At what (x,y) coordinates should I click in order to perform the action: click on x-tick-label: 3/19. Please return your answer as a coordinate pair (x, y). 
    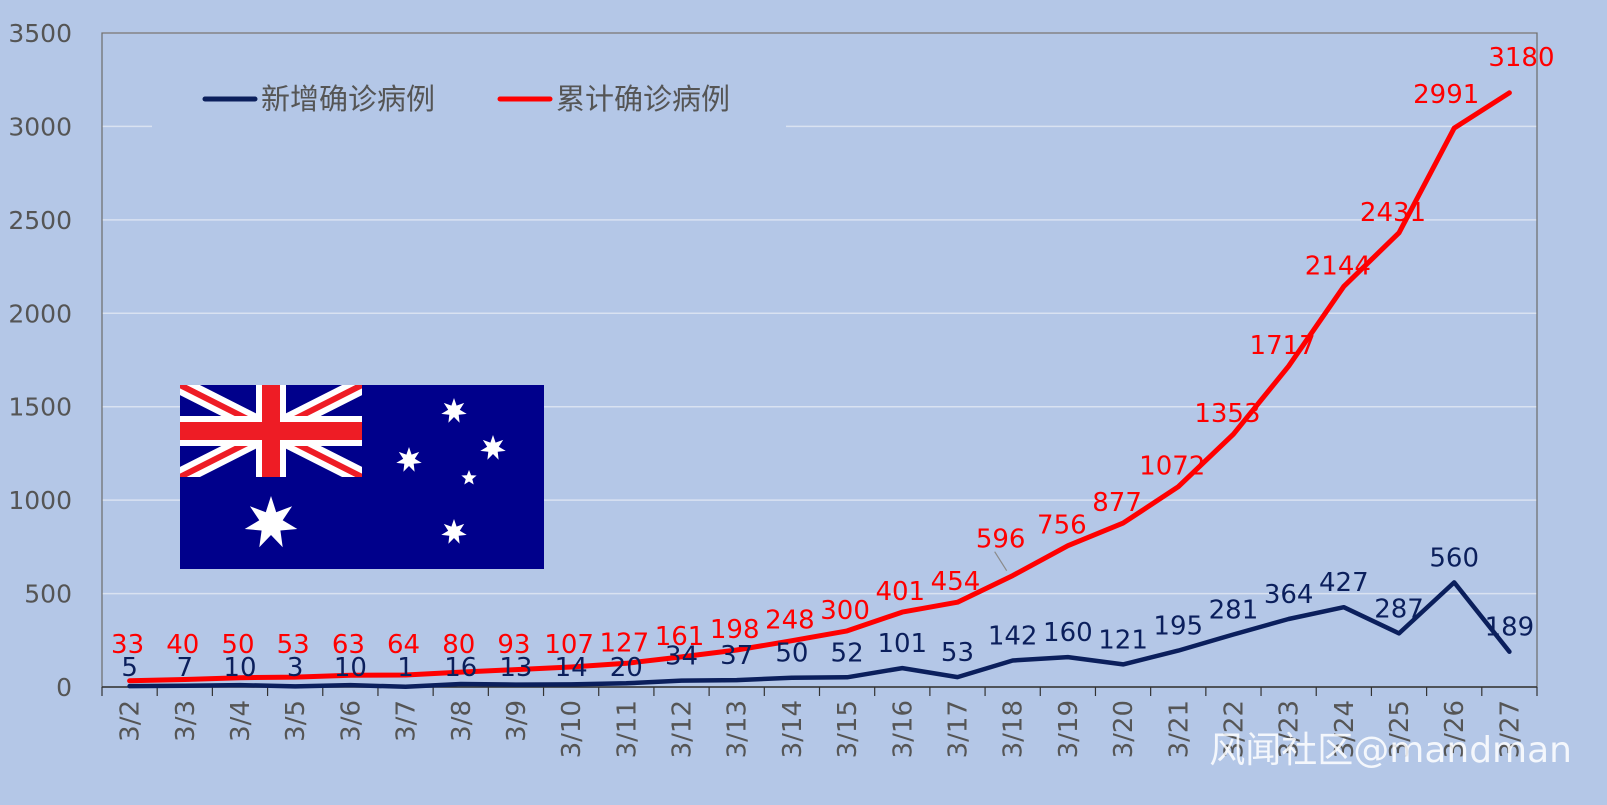
    Looking at the image, I should click on (1069, 729).